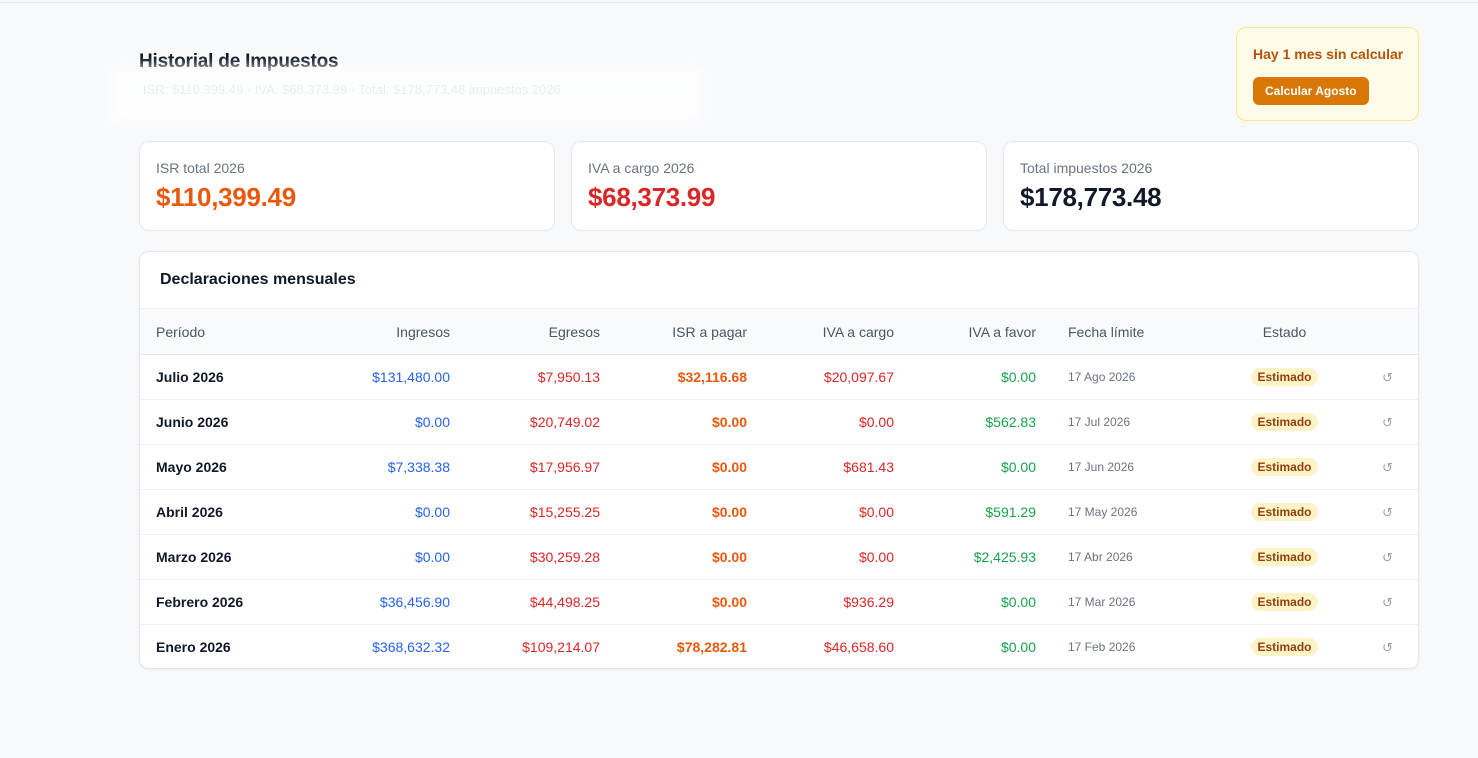  What do you see at coordinates (564, 422) in the screenshot?
I see `egresos-cell: $20,749.02` at bounding box center [564, 422].